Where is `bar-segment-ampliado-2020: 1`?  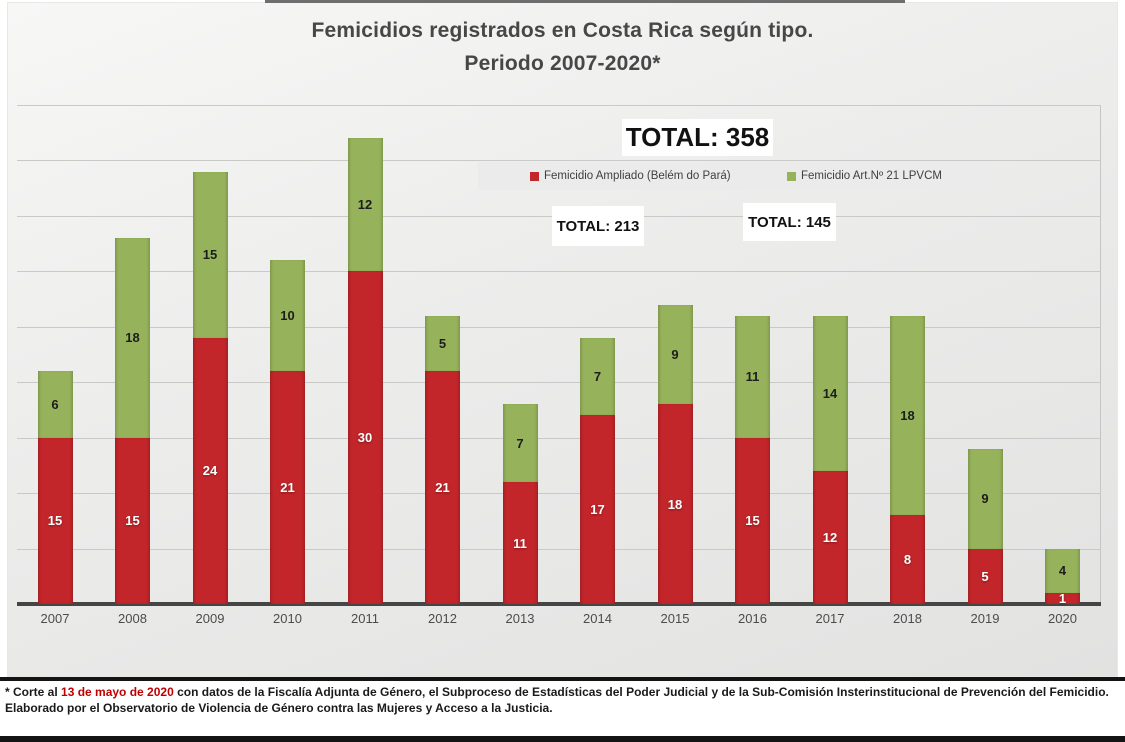
bar-segment-ampliado-2020: 1 is located at coordinates (1062, 598).